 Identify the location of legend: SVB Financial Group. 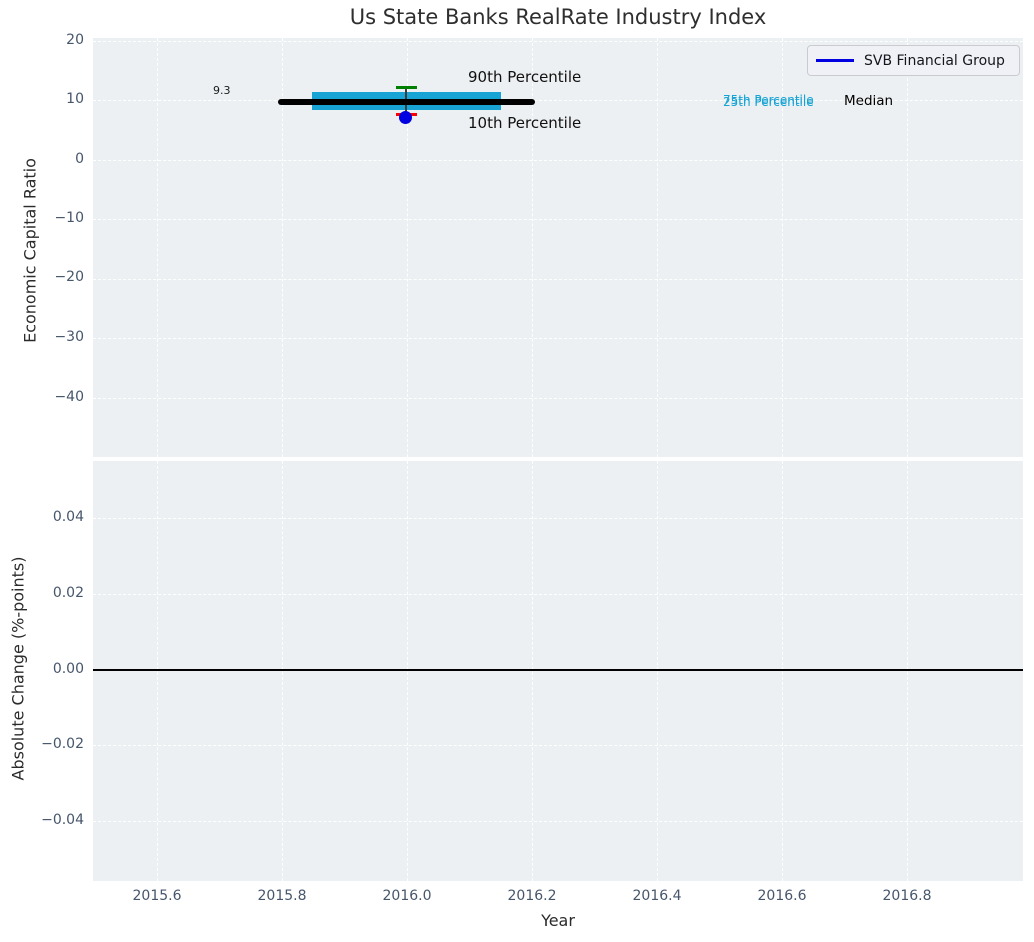
(913, 60).